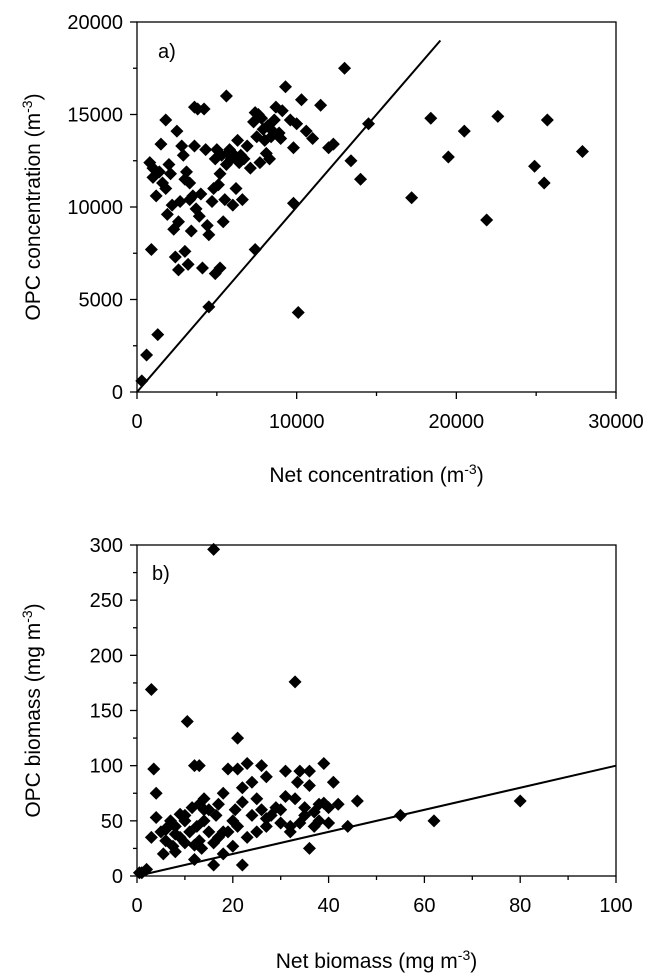 The width and height of the screenshot is (652, 980). I want to click on one-to-one-line, so click(376, 820).